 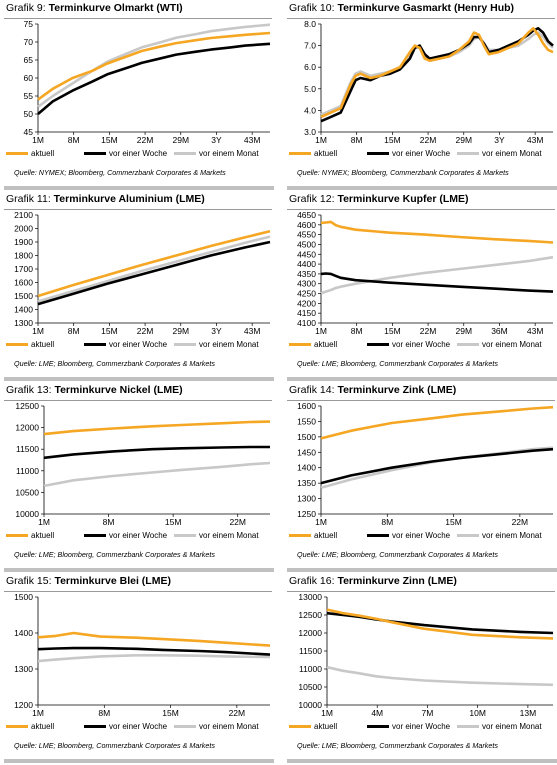 What do you see at coordinates (27, 492) in the screenshot?
I see `y-tick-label: 10500` at bounding box center [27, 492].